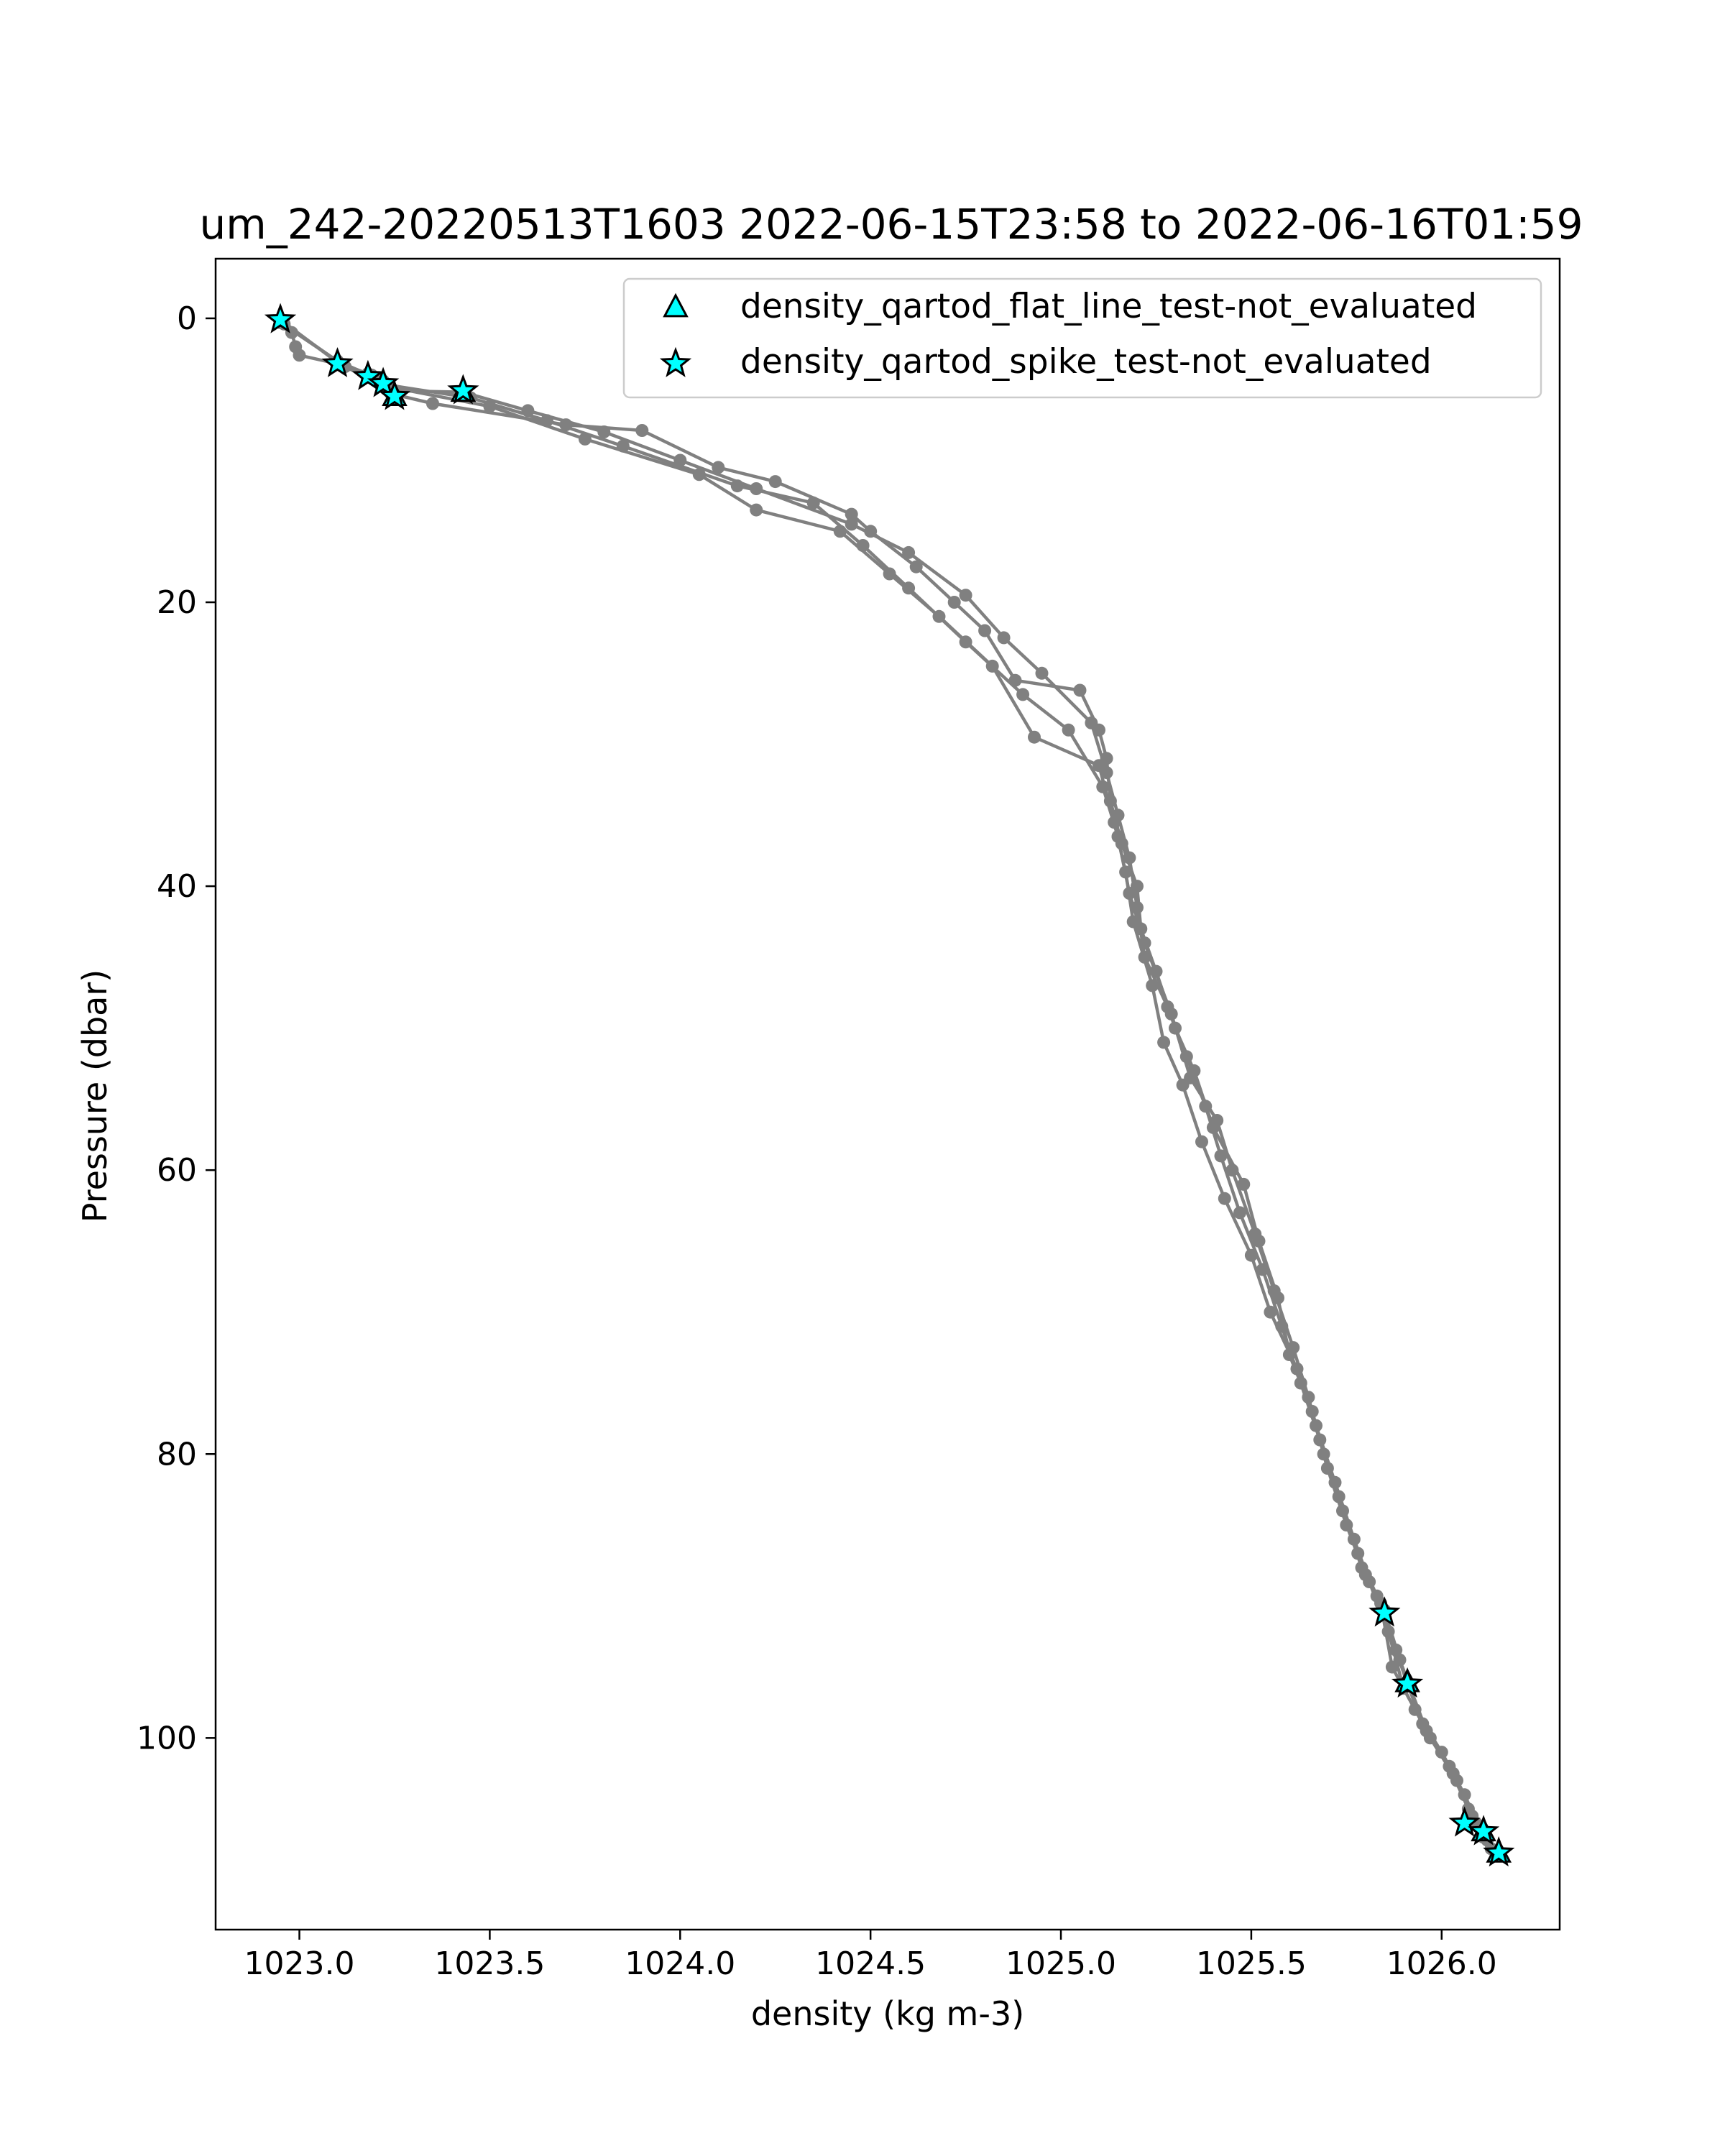 The width and height of the screenshot is (1725, 2156). I want to click on legend-triangle-icon, so click(676, 305).